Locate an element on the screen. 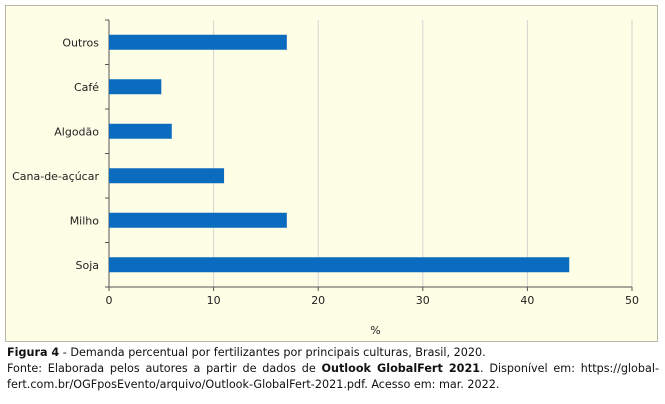 This screenshot has height=404, width=665. category-label-2: Algodão is located at coordinates (76, 131).